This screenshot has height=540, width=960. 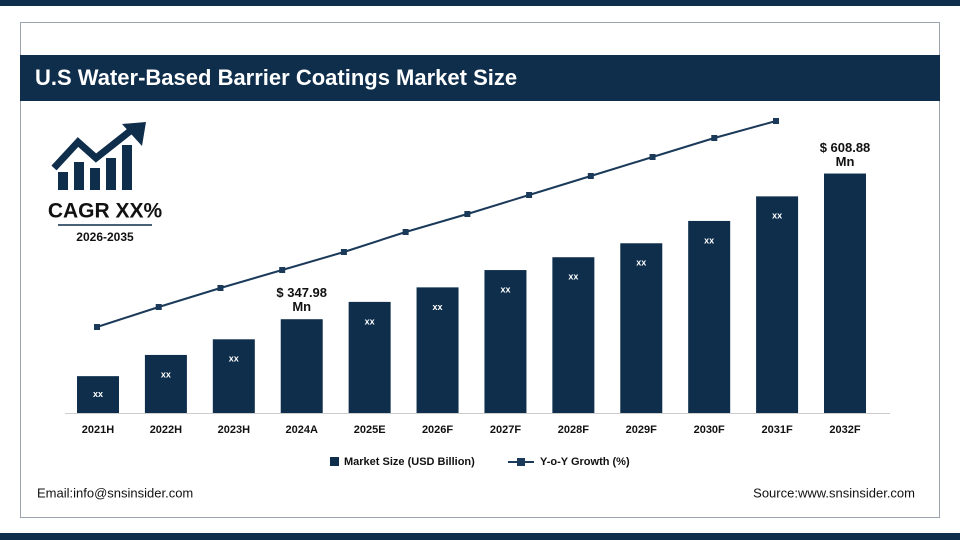 I want to click on x-tick-label: 2030F, so click(x=709, y=430).